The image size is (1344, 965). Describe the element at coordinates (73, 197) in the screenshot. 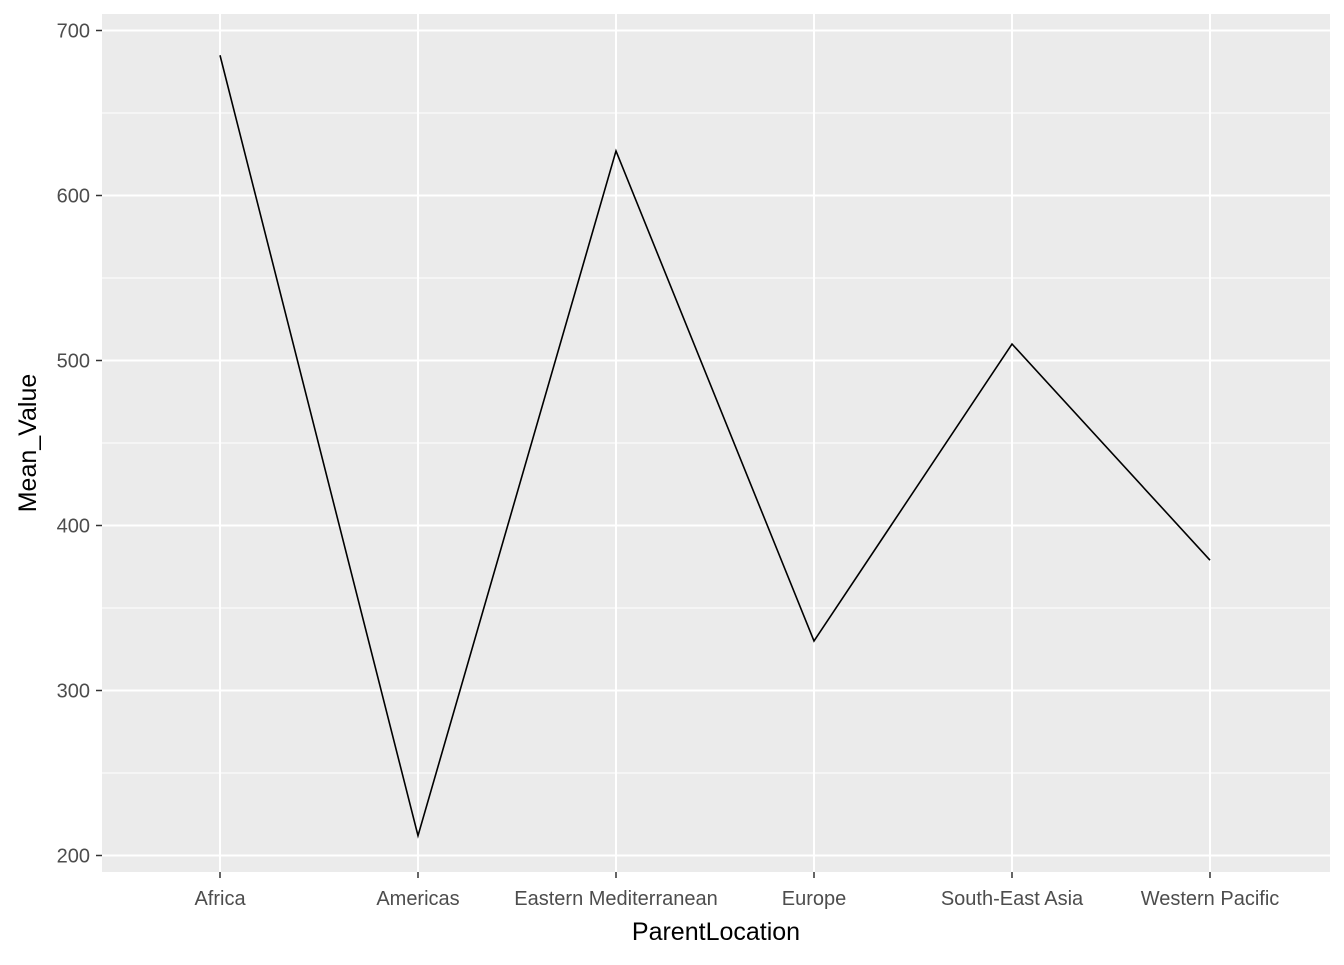

I see `y-tick-label: 600` at that location.